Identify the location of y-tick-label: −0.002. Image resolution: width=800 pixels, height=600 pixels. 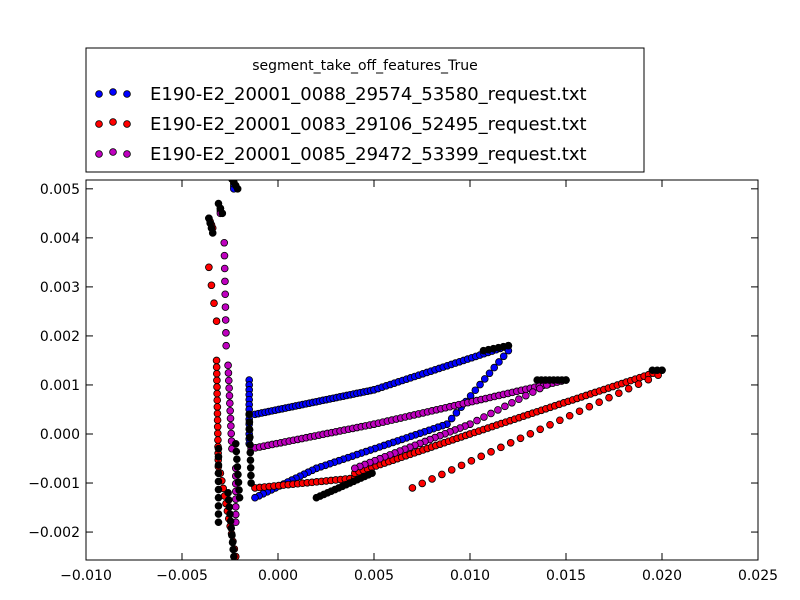
(54, 533).